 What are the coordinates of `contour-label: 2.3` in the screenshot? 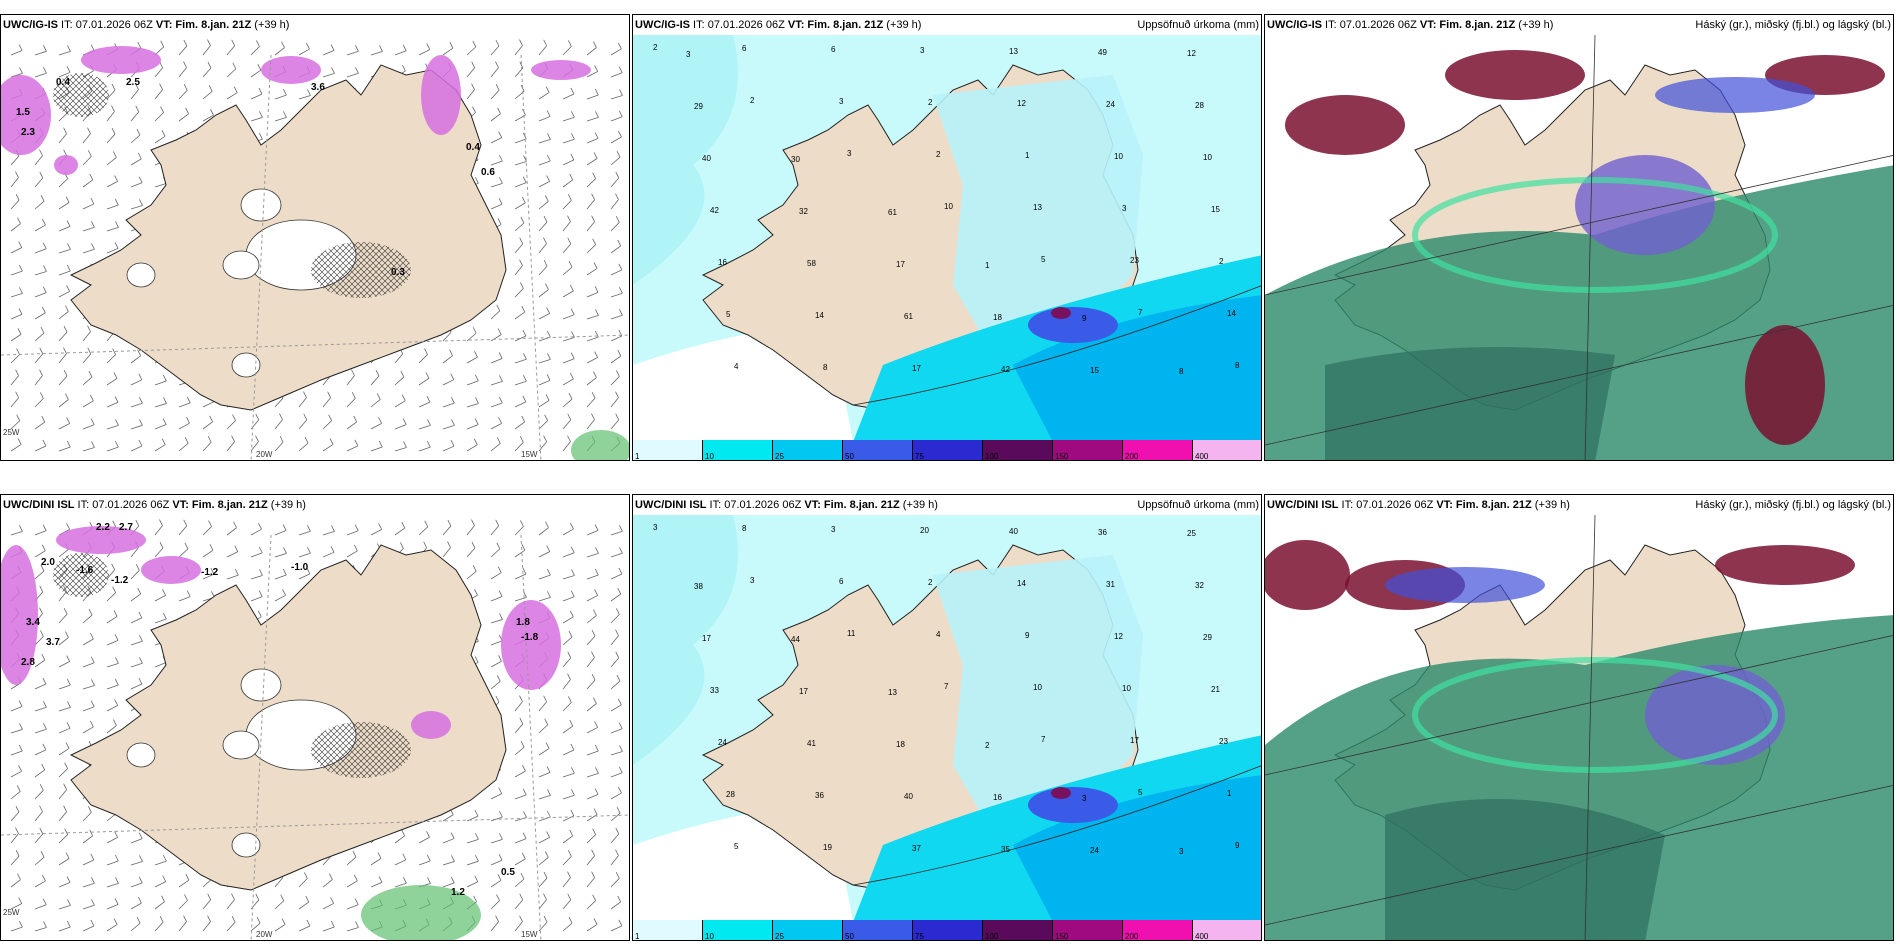 It's located at (28, 132).